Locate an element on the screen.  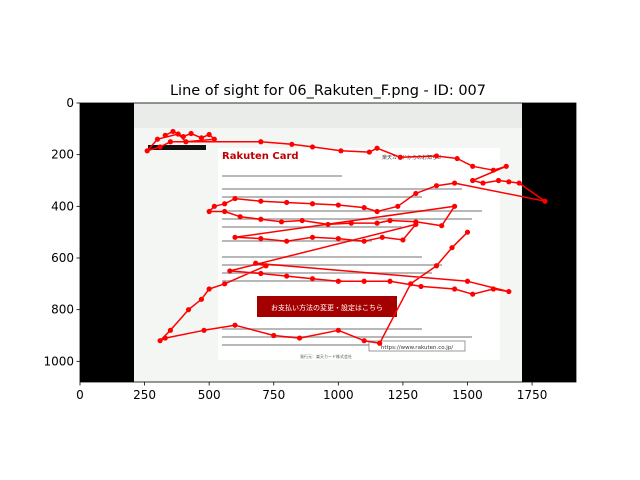
payment-method-banner-label: お支払い方法の変更・設定はこちら is located at coordinates (327, 307).